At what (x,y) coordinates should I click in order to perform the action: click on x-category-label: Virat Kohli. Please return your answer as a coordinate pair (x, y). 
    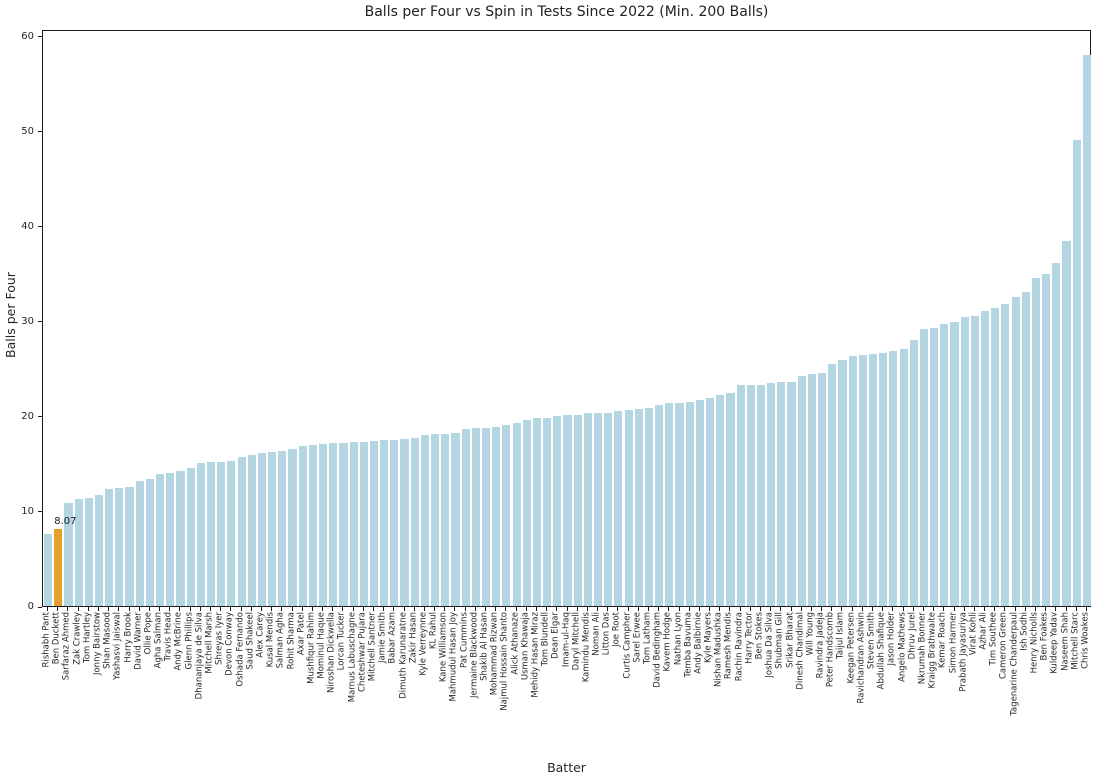
    Looking at the image, I should click on (973, 634).